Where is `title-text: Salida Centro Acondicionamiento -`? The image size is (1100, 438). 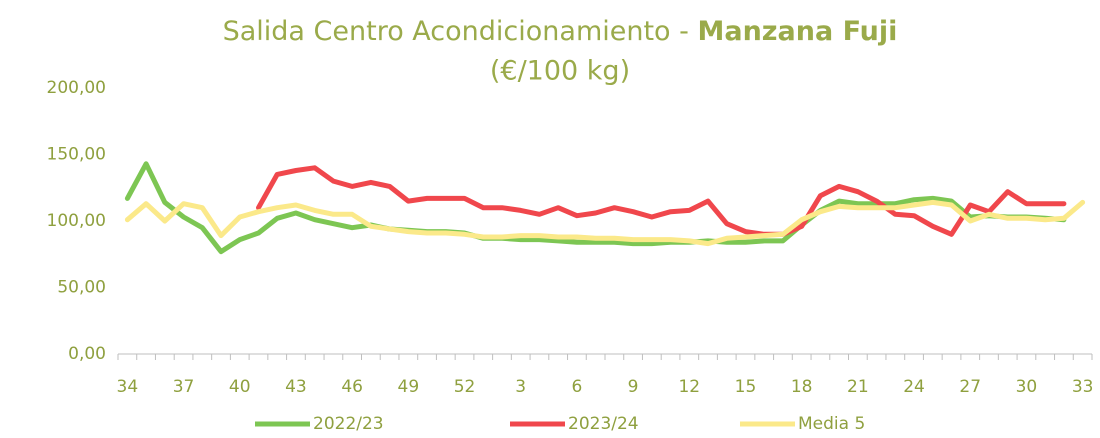 title-text: Salida Centro Acondicionamiento - is located at coordinates (460, 31).